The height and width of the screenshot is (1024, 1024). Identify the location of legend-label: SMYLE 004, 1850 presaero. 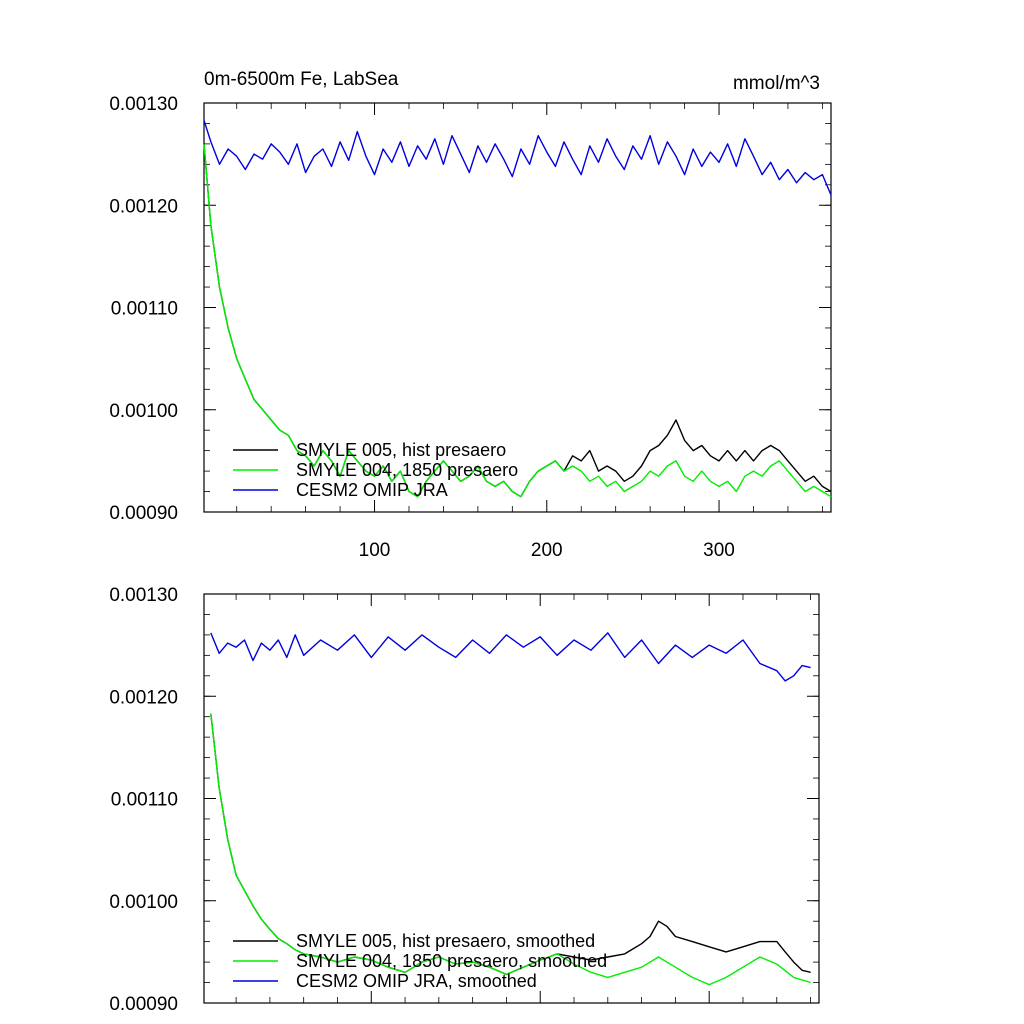
(407, 470).